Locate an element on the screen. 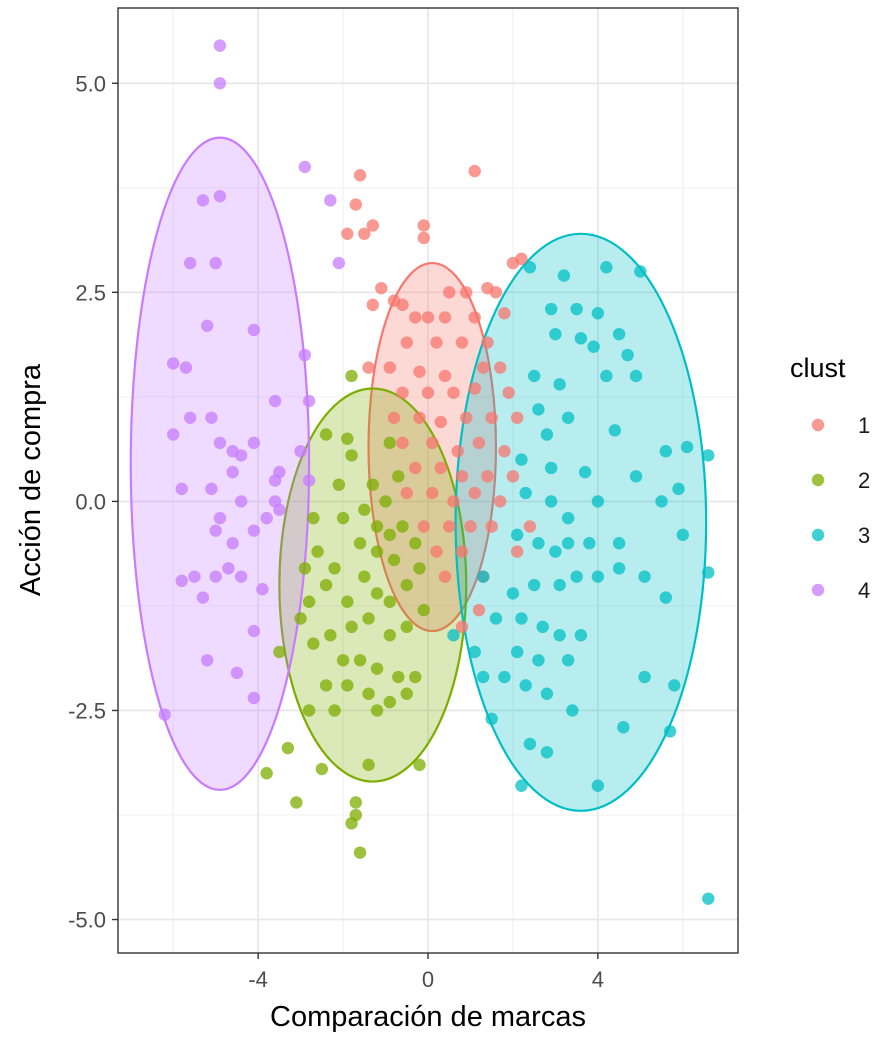 The width and height of the screenshot is (880, 1038). legend-label-4: 4 is located at coordinates (864, 590).